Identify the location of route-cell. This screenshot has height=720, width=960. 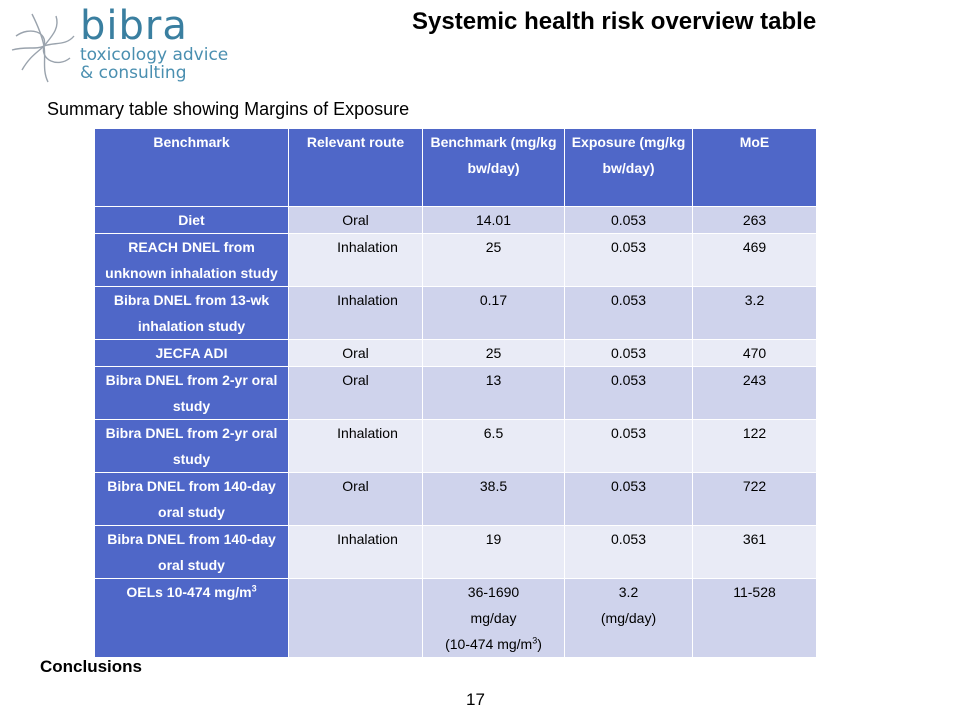
(355, 618).